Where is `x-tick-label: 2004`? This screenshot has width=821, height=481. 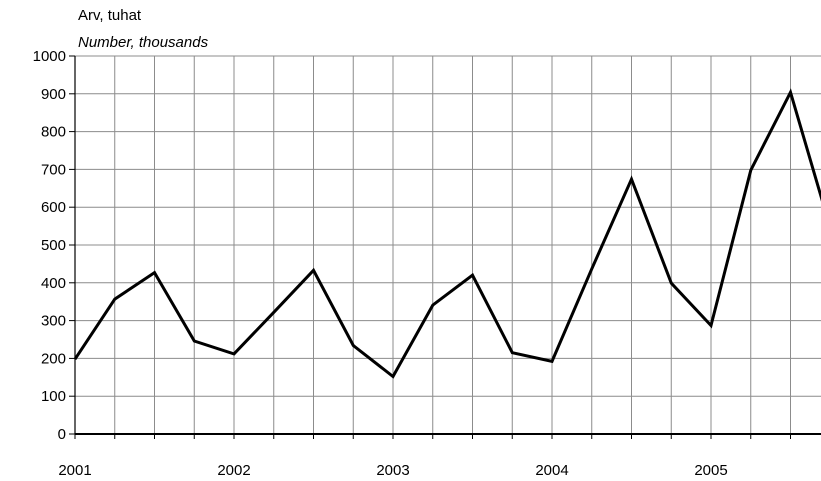 x-tick-label: 2004 is located at coordinates (551, 470).